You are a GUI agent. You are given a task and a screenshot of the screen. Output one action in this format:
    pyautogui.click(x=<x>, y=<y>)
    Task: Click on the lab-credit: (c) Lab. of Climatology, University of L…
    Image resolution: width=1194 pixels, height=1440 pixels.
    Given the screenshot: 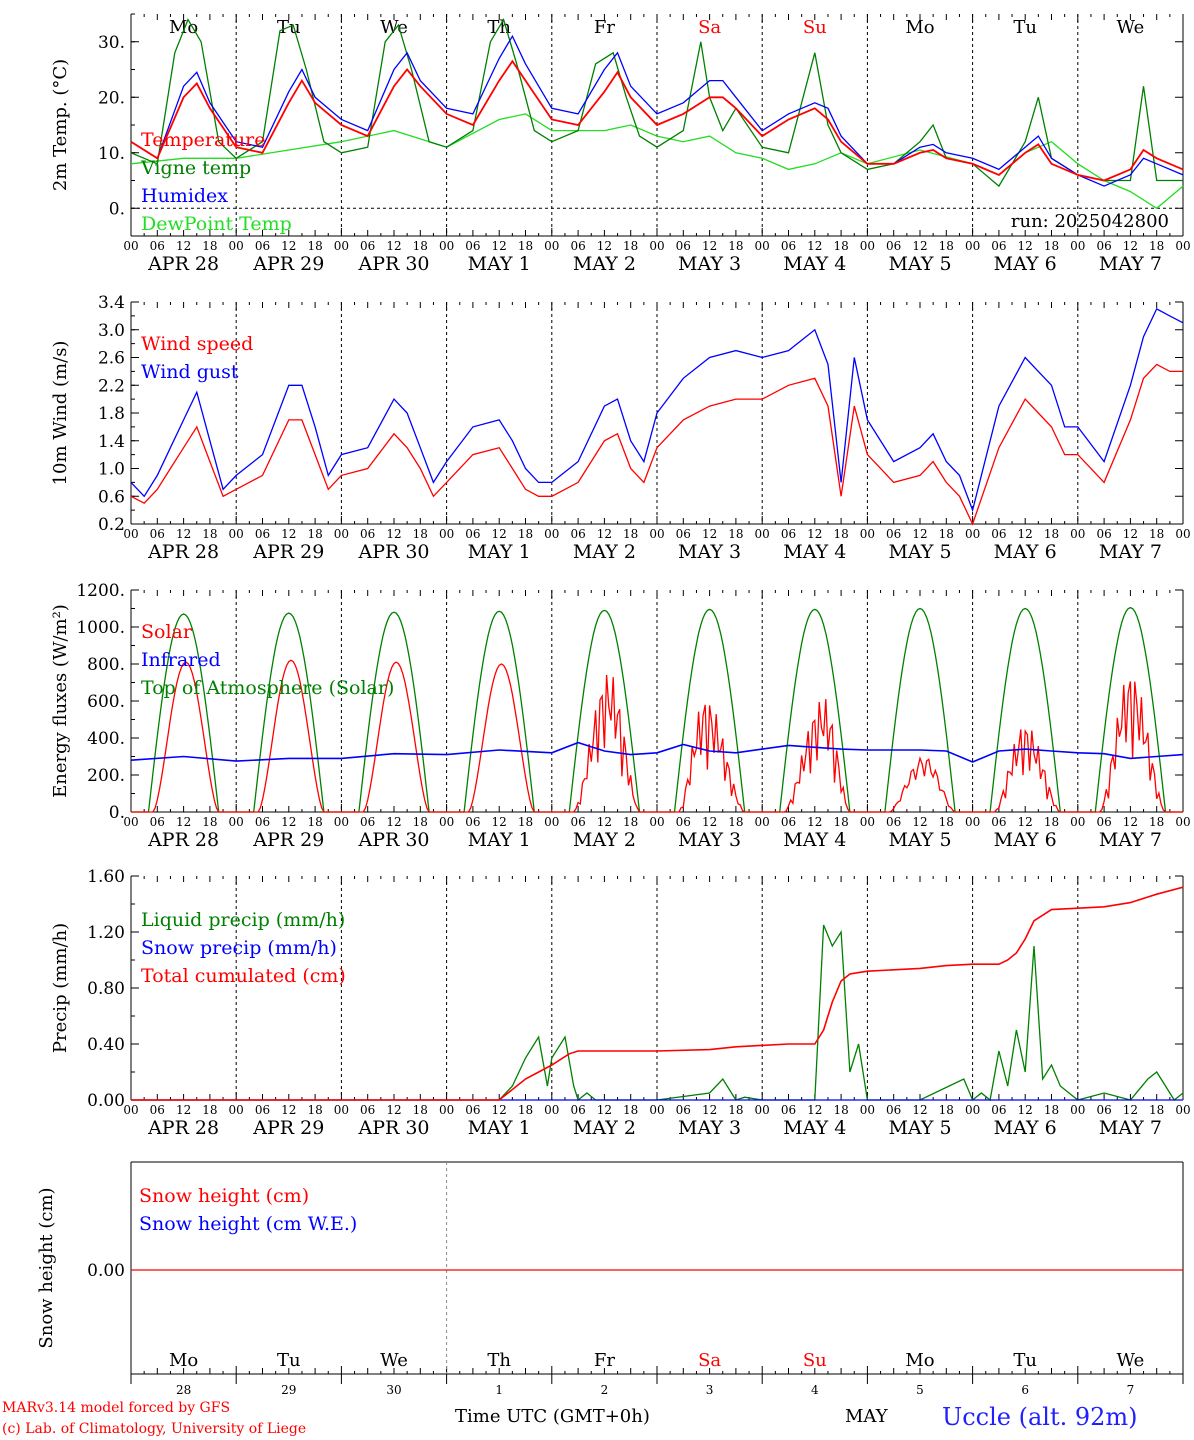 What is the action you would take?
    pyautogui.click(x=154, y=1429)
    